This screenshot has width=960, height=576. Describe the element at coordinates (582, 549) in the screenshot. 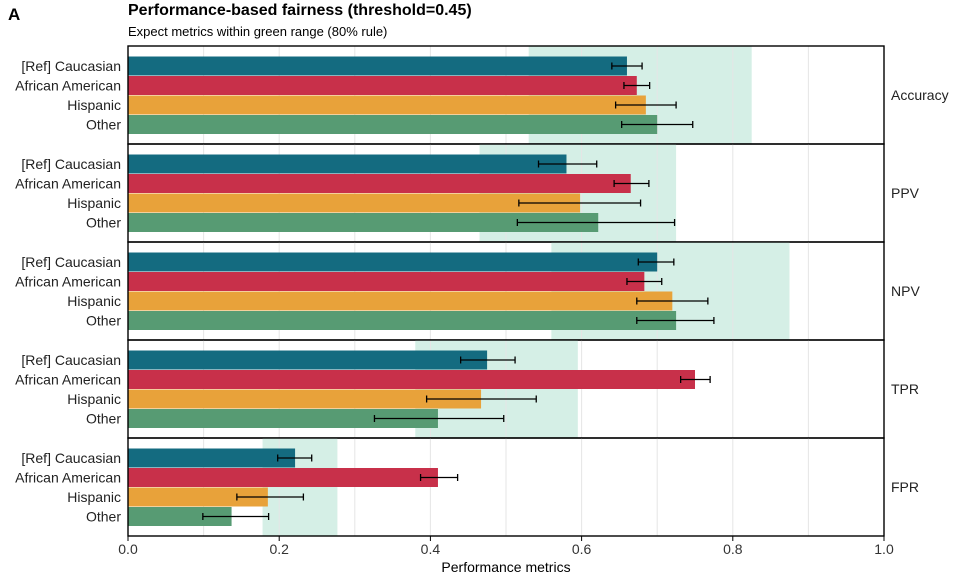

I see `x-tick-label: 0.6` at that location.